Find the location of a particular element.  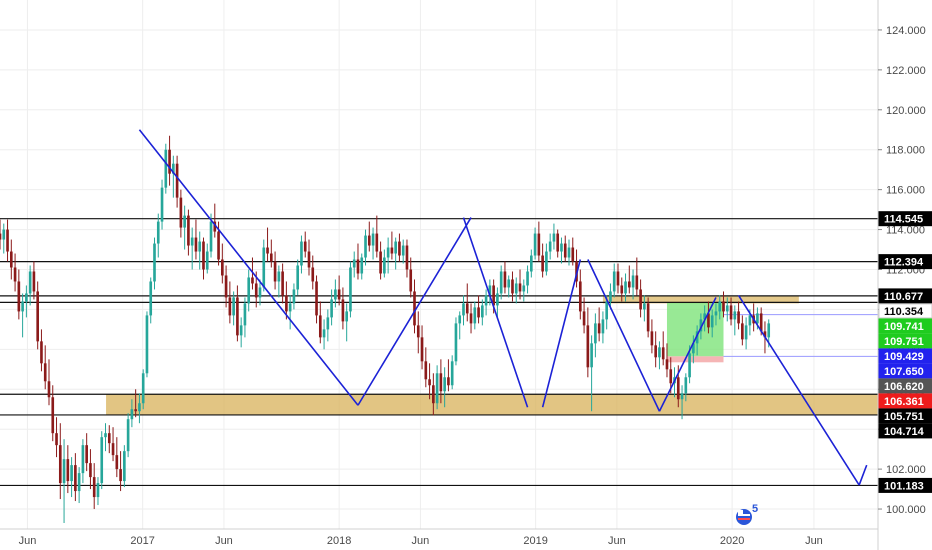

trade-stop-box is located at coordinates (695, 359).